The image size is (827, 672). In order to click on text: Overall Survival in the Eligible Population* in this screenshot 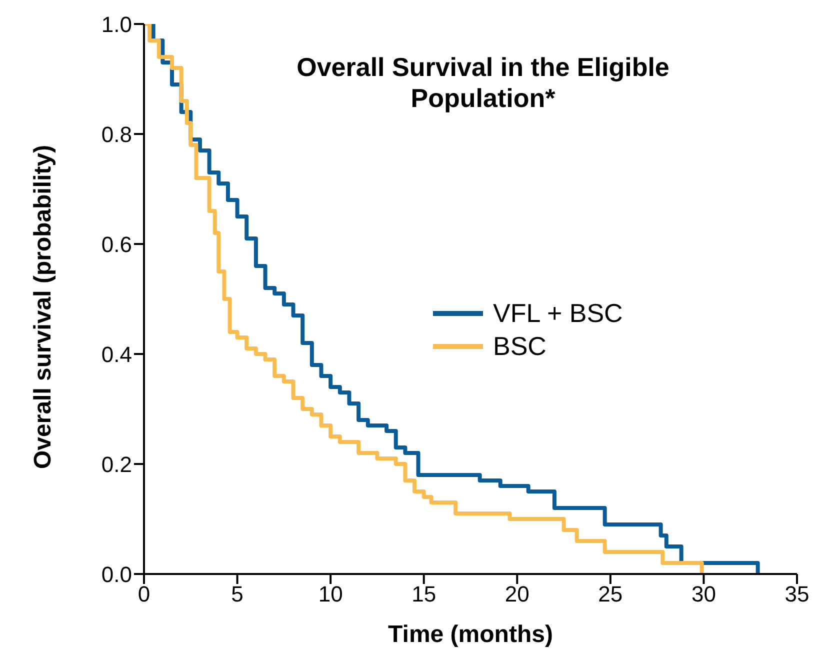, I will do `click(483, 83)`.